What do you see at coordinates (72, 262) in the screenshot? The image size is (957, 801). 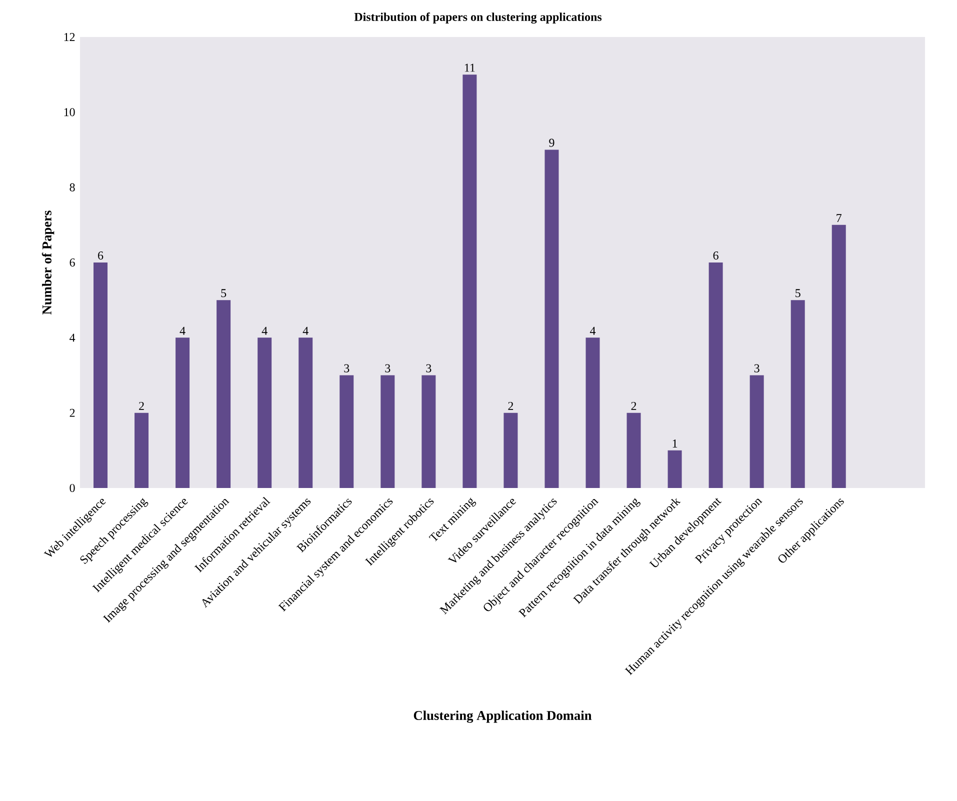 I see `y-tick-label: 6` at bounding box center [72, 262].